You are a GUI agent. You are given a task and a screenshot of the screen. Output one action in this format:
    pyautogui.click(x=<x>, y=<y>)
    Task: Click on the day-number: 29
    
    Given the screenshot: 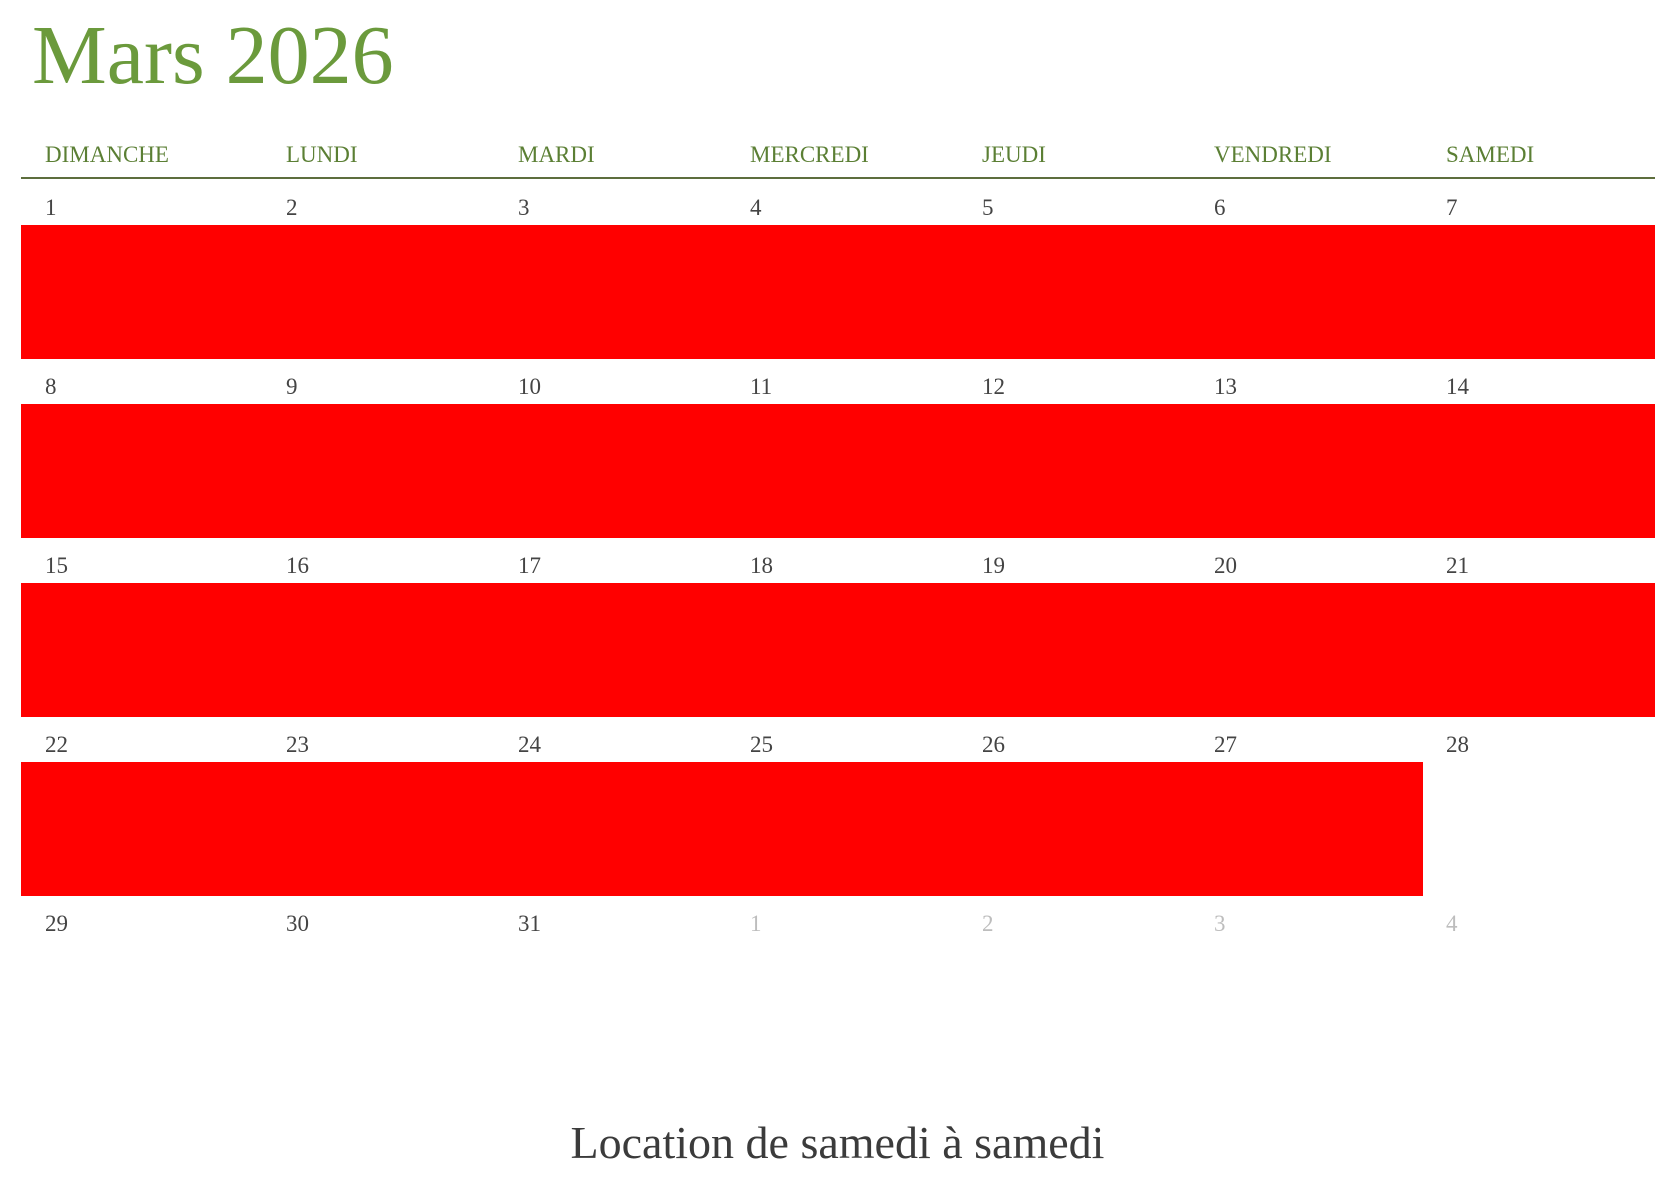 What is the action you would take?
    pyautogui.click(x=56, y=923)
    